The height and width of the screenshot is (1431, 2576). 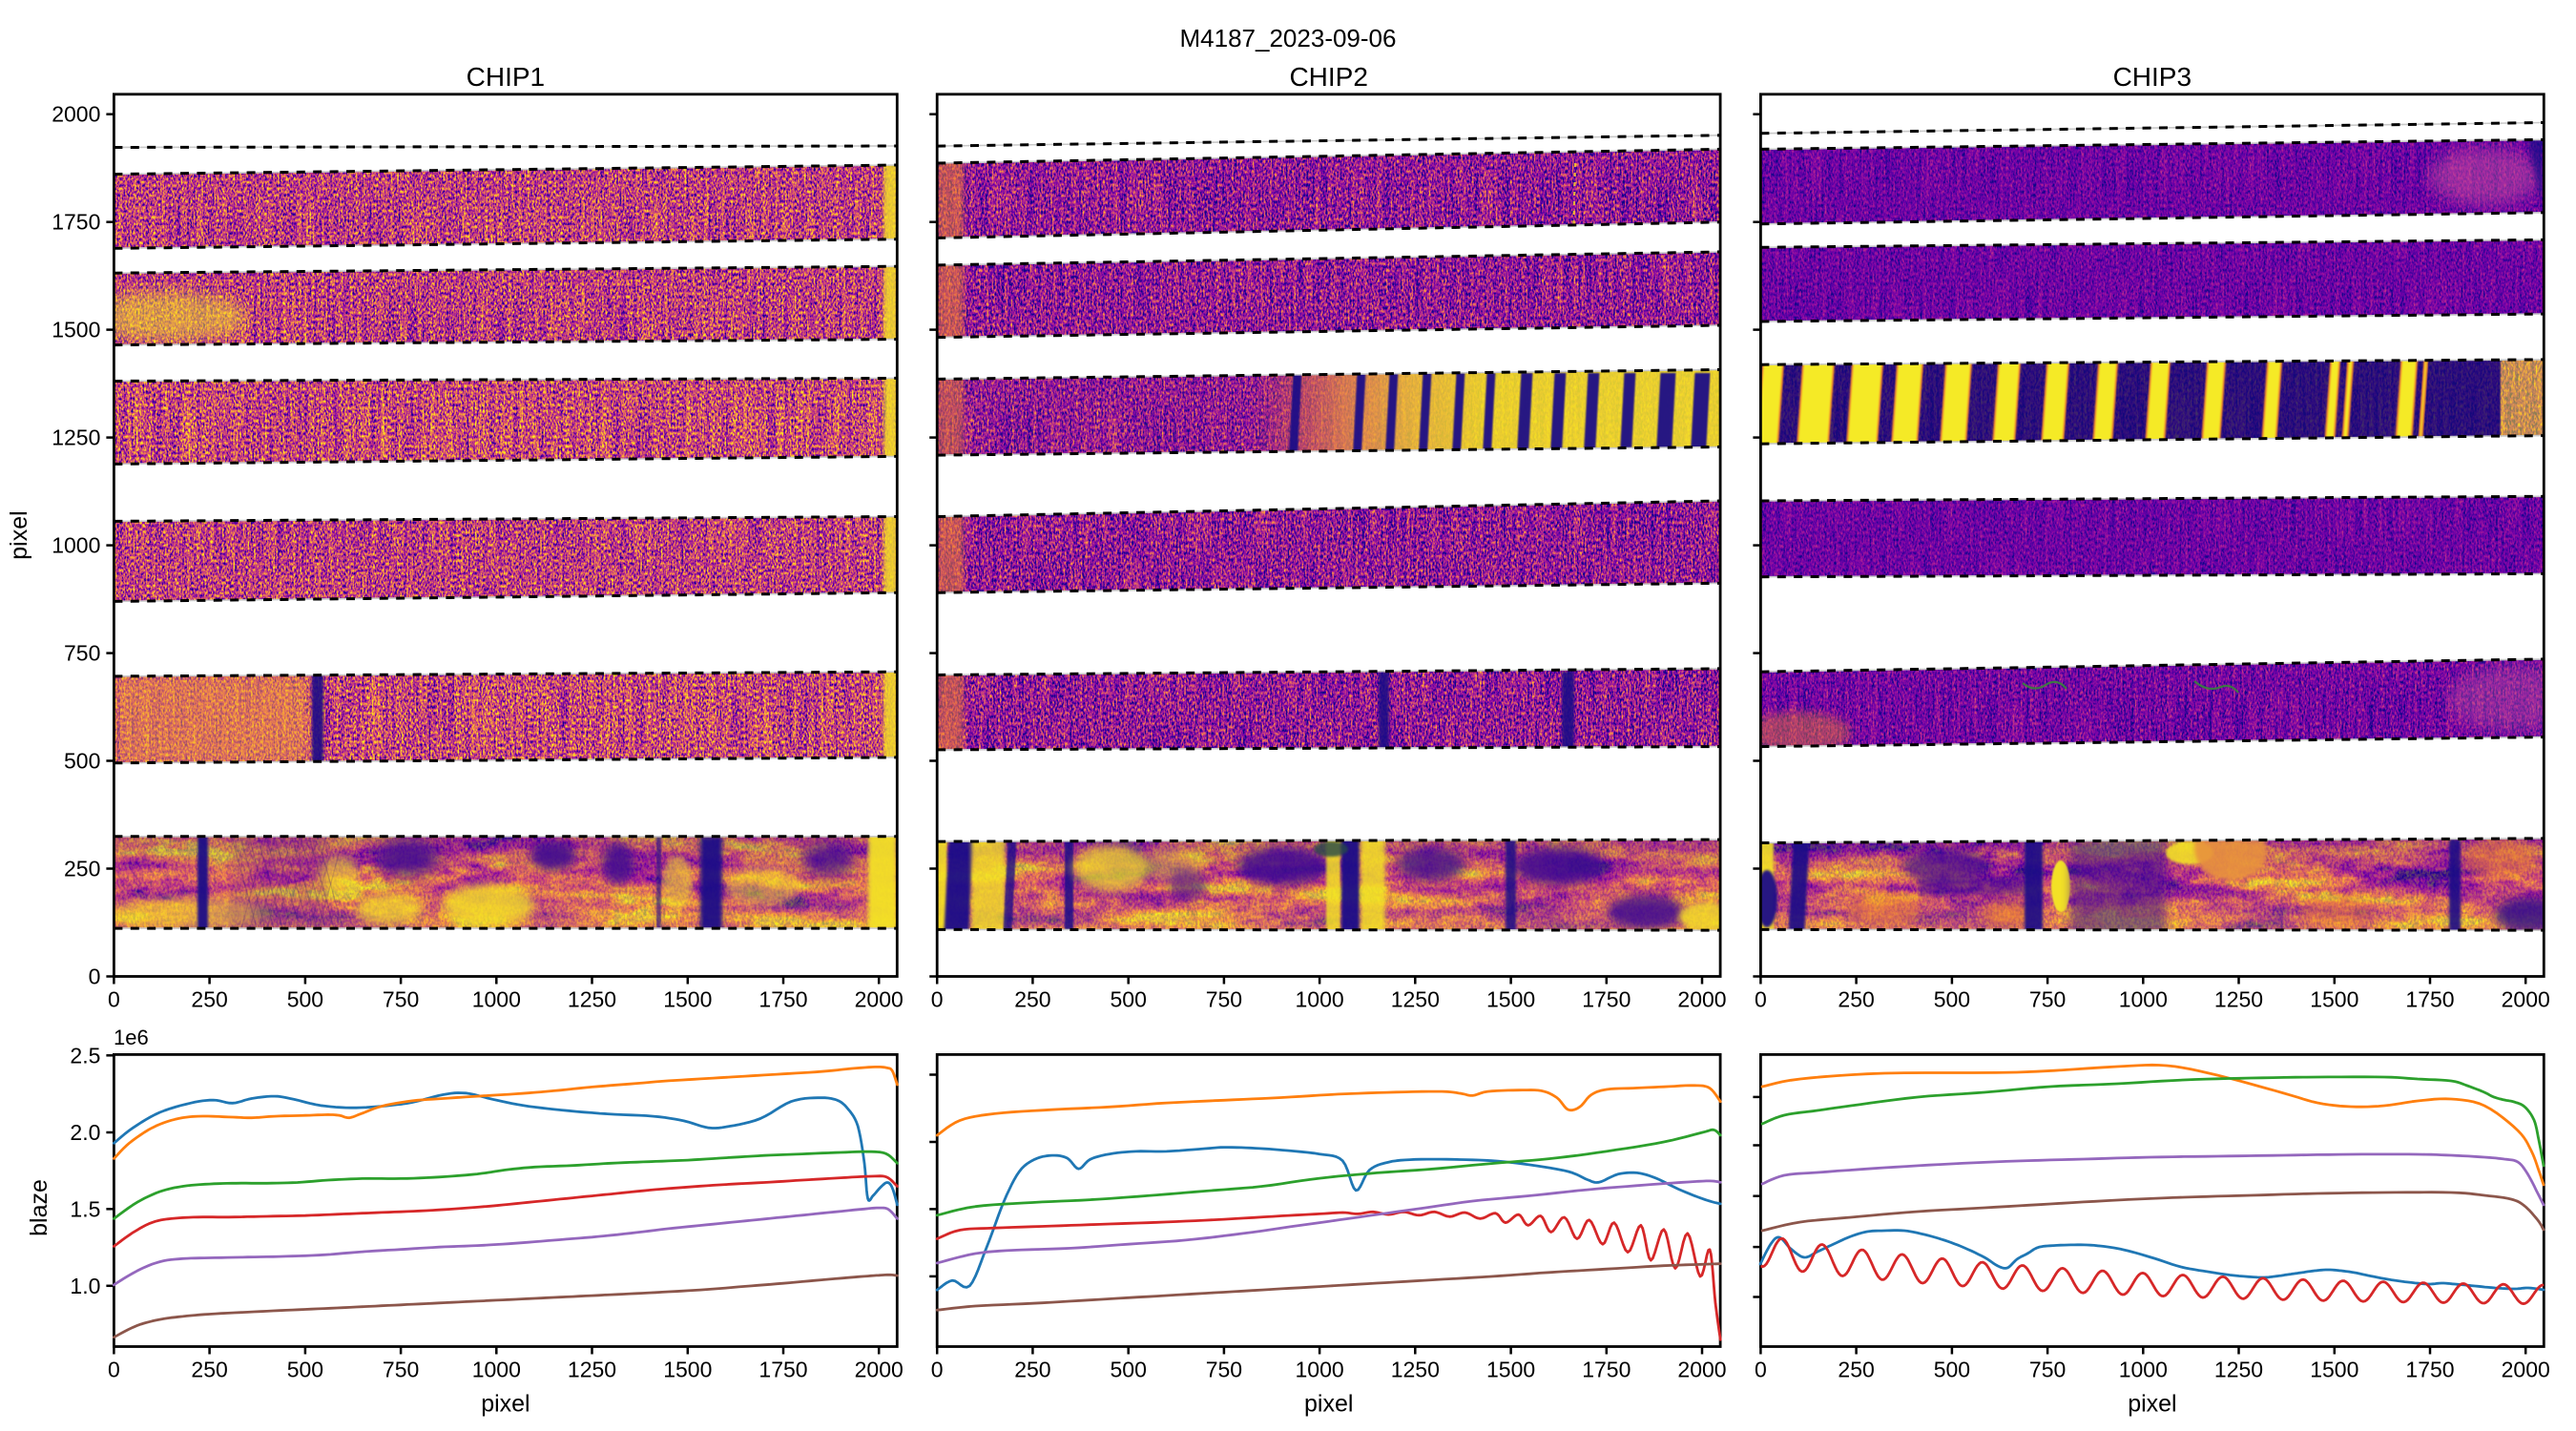 I want to click on svg-text: CHIP1, so click(x=506, y=77).